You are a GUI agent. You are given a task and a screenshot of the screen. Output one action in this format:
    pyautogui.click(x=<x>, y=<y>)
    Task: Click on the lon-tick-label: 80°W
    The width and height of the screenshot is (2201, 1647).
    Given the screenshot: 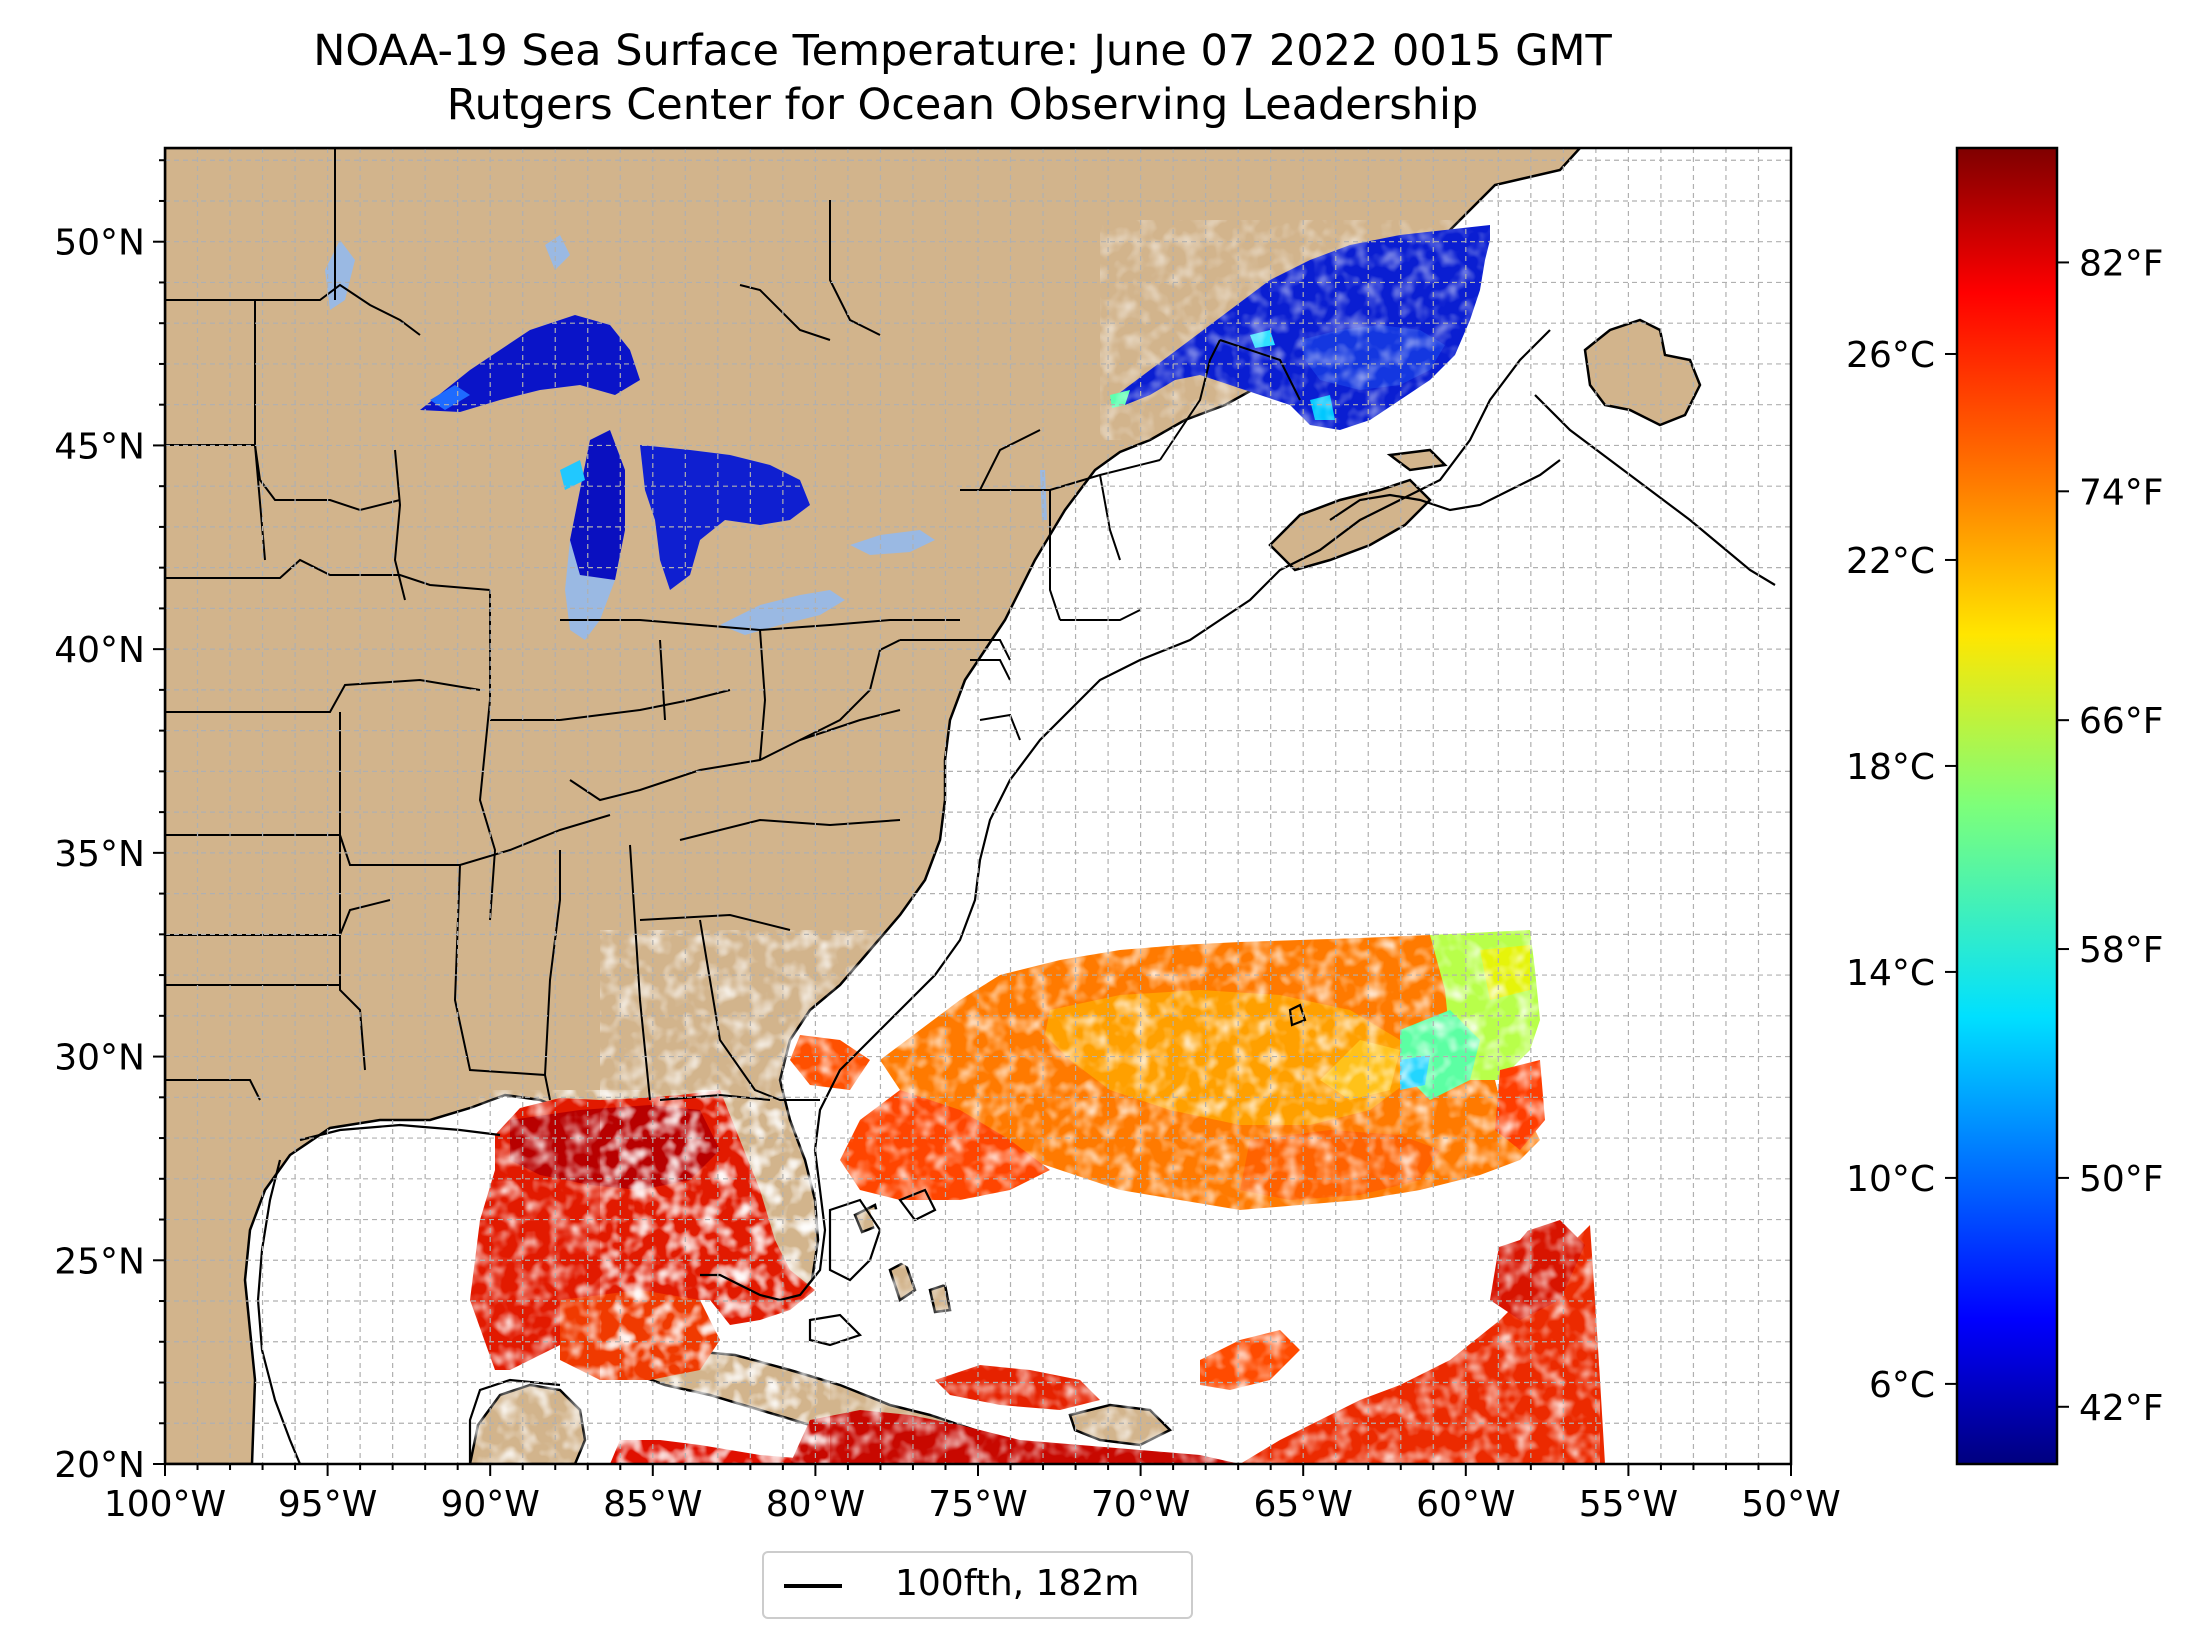 What is the action you would take?
    pyautogui.click(x=815, y=1504)
    